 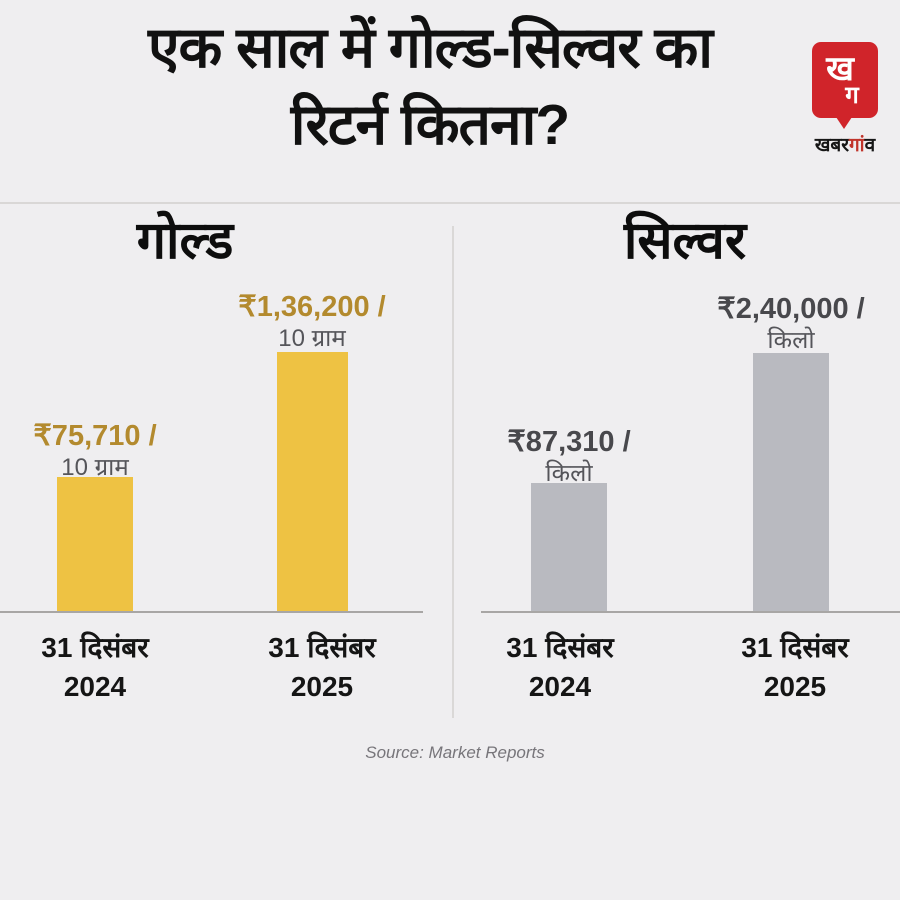 I want to click on silver-2024-tick-label: 31 दिसंबर 2024, so click(x=560, y=667).